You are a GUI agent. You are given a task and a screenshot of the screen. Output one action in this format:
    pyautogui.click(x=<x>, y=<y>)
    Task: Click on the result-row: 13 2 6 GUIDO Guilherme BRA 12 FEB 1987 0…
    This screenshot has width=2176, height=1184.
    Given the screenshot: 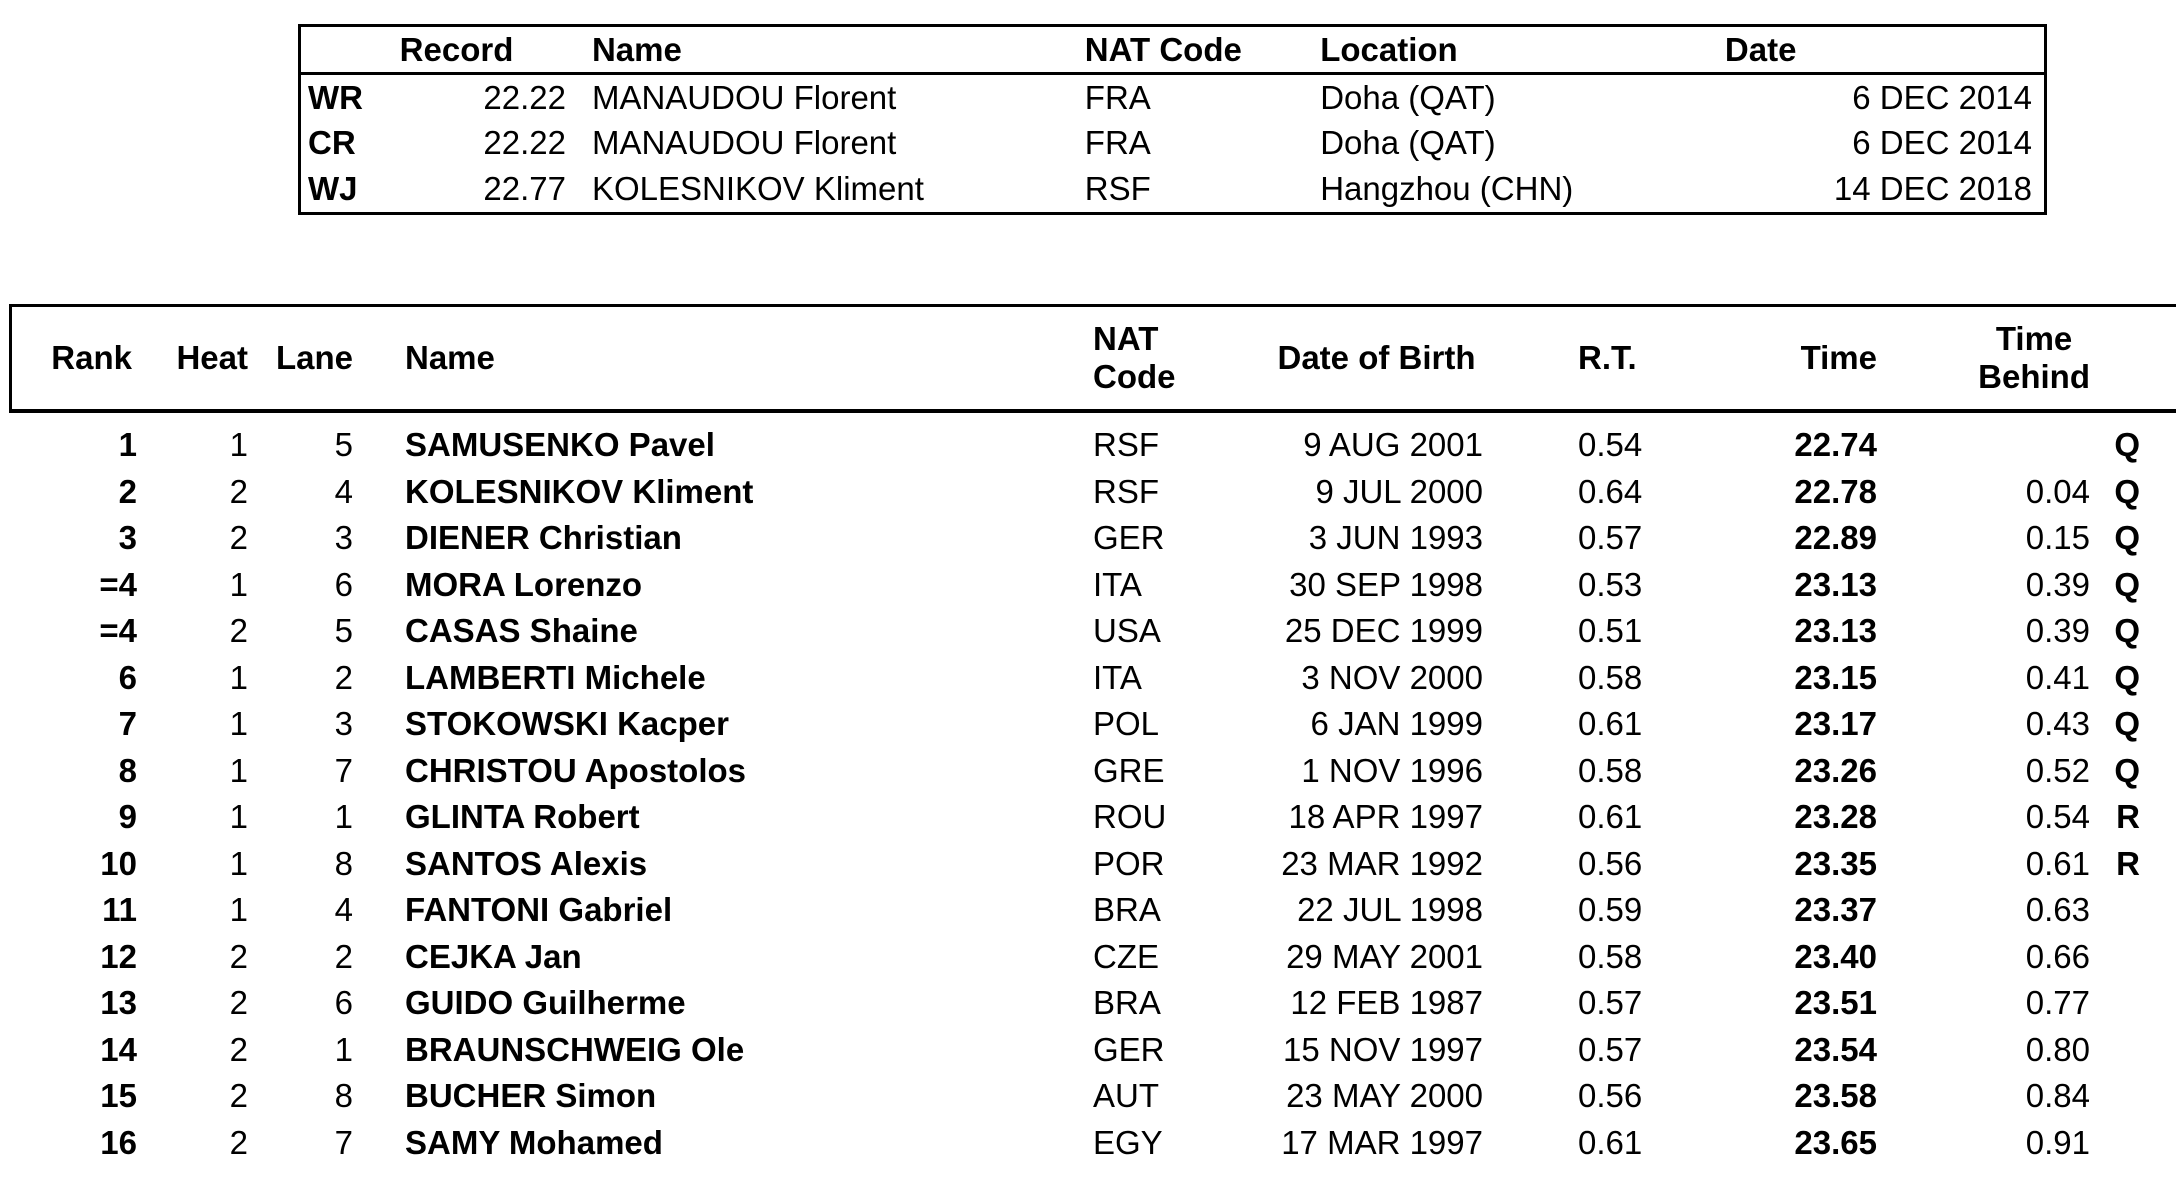 What is the action you would take?
    pyautogui.click(x=1088, y=1003)
    